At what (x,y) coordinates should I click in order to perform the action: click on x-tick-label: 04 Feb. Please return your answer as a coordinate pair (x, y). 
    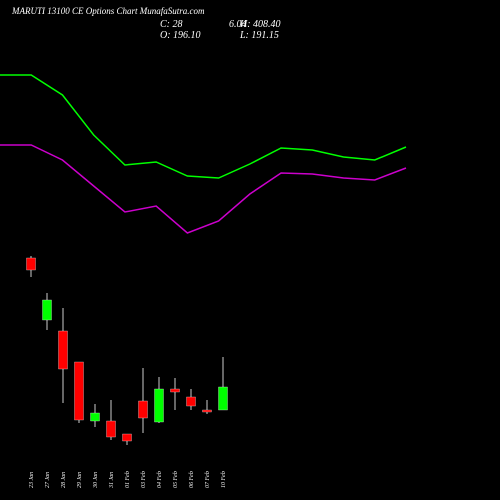
    Looking at the image, I should click on (159, 479).